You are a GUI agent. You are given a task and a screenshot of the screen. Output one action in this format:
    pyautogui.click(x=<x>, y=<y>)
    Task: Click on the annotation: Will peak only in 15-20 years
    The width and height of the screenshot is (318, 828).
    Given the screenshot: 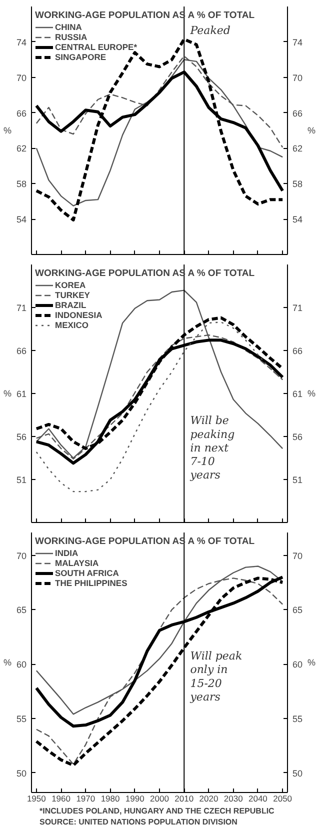 What is the action you would take?
    pyautogui.click(x=215, y=677)
    